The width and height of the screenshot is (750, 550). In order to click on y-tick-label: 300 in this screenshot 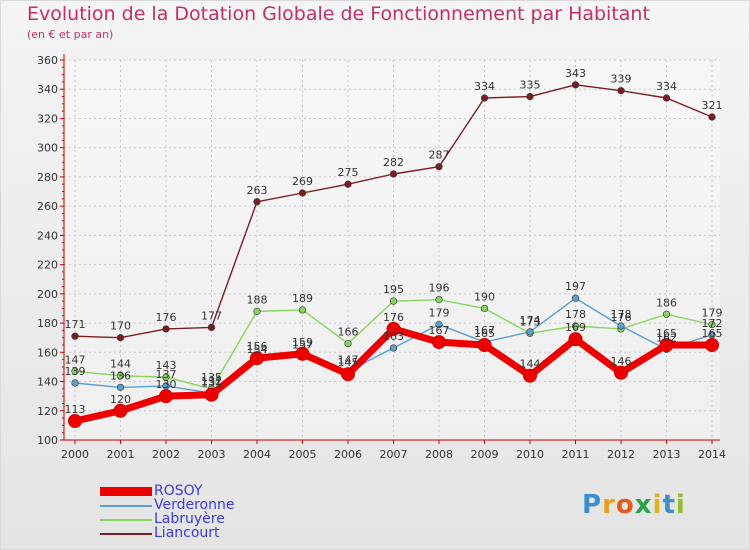, I will do `click(47, 148)`.